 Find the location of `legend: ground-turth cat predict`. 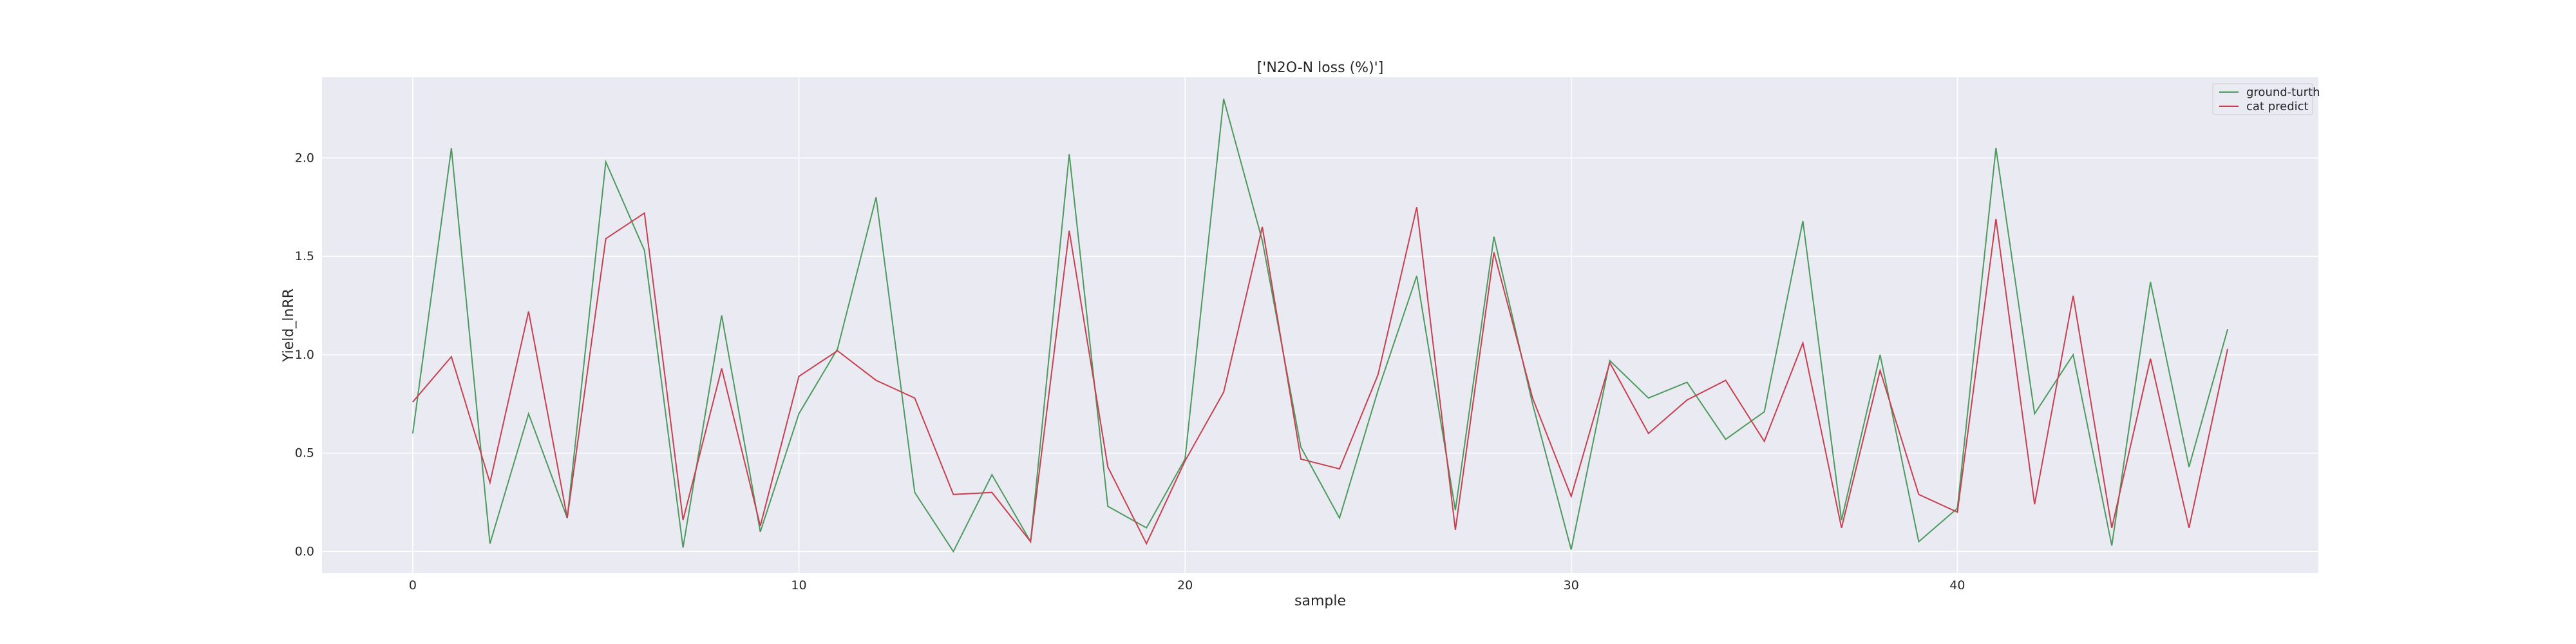

legend: ground-turth cat predict is located at coordinates (2266, 99).